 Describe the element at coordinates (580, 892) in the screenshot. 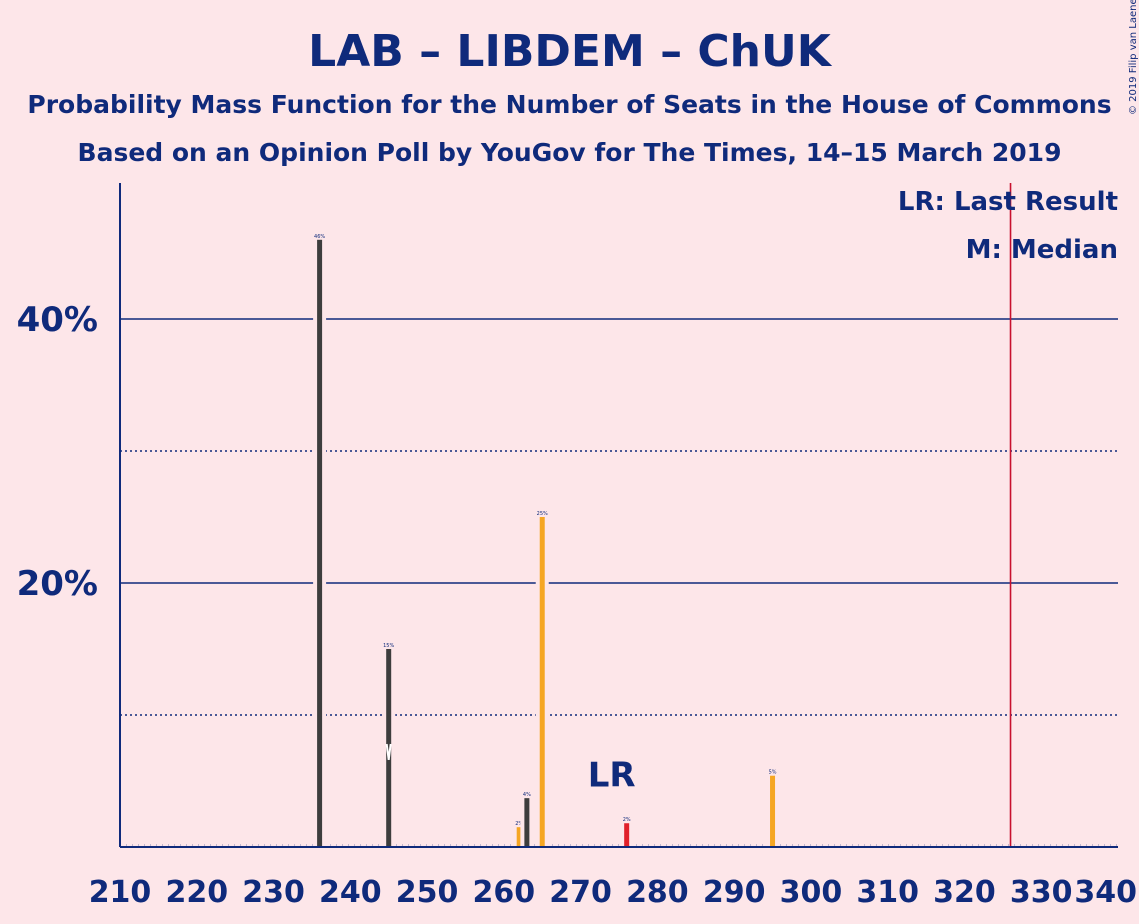

I see `x-tick-label: 270` at that location.